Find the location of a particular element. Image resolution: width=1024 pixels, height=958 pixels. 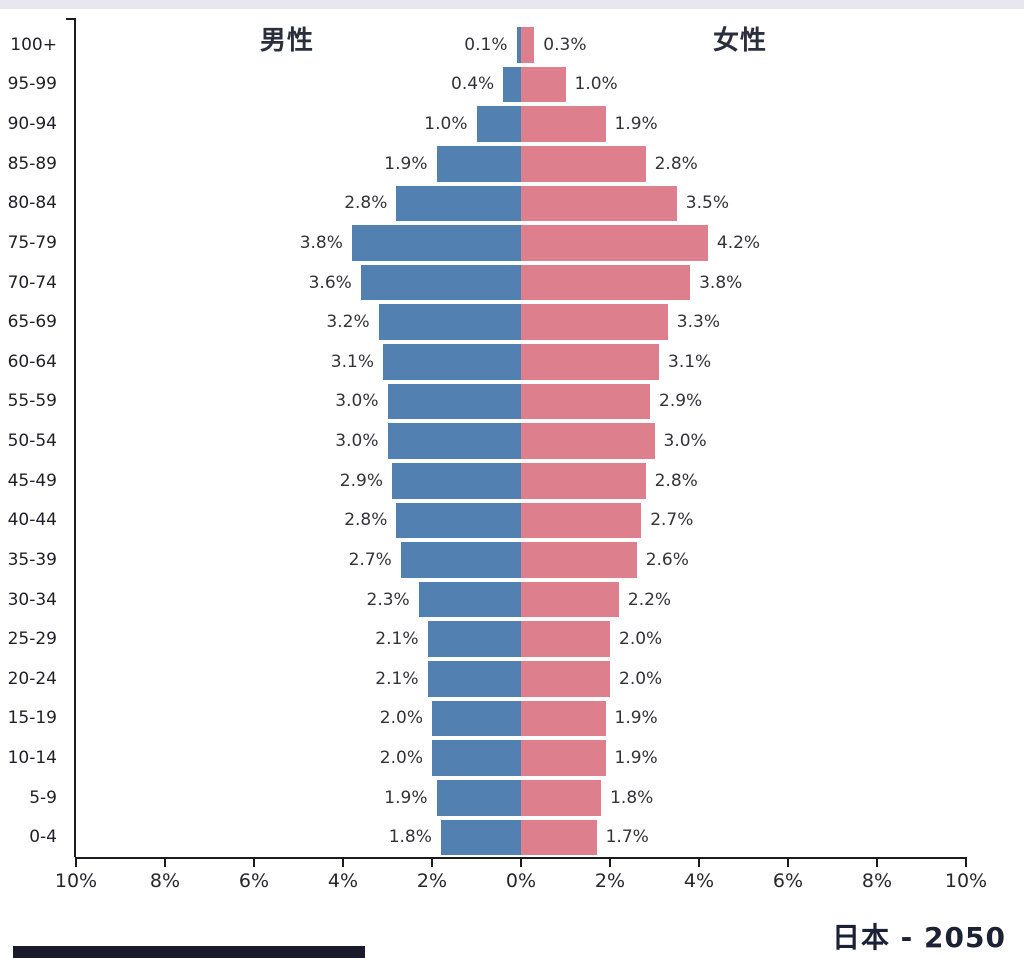

male-value-label: 0.1% is located at coordinates (486, 44).